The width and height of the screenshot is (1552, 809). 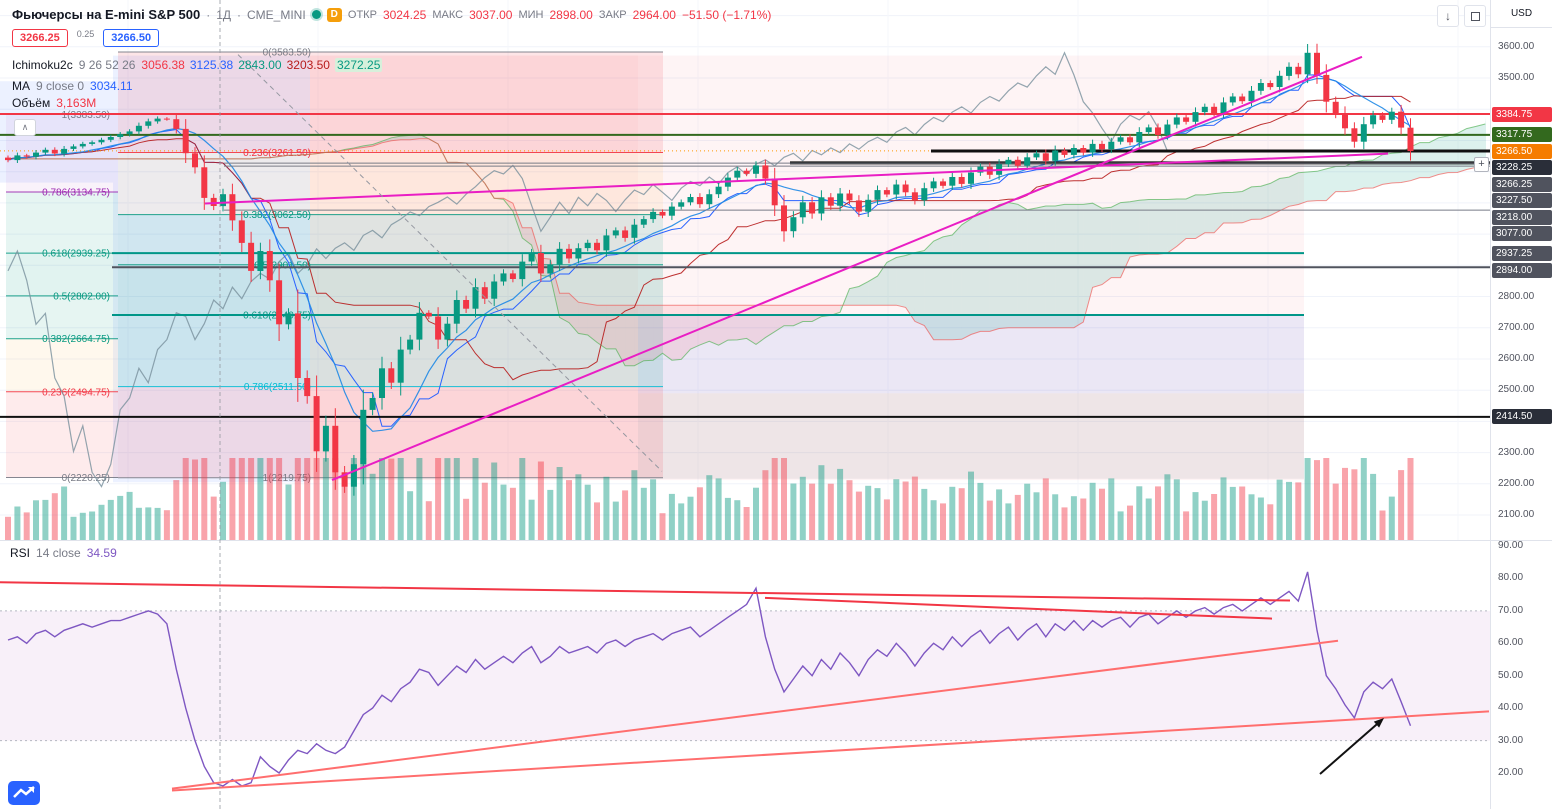 What do you see at coordinates (20, 553) in the screenshot?
I see `indicator-name-rsi: RSI` at bounding box center [20, 553].